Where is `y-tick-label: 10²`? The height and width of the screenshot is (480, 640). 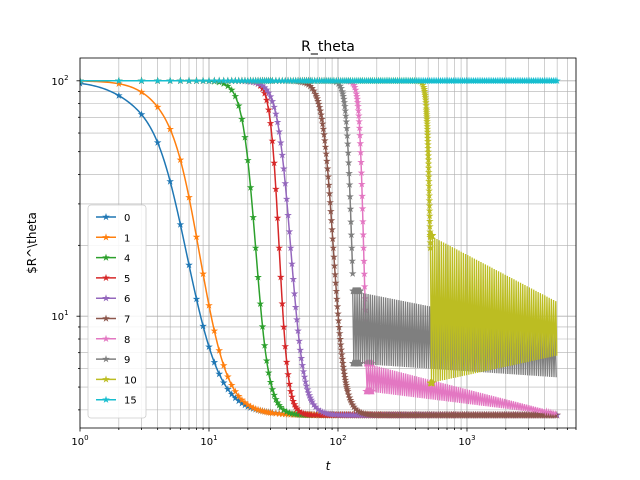
y-tick-label: 10² is located at coordinates (59, 81).